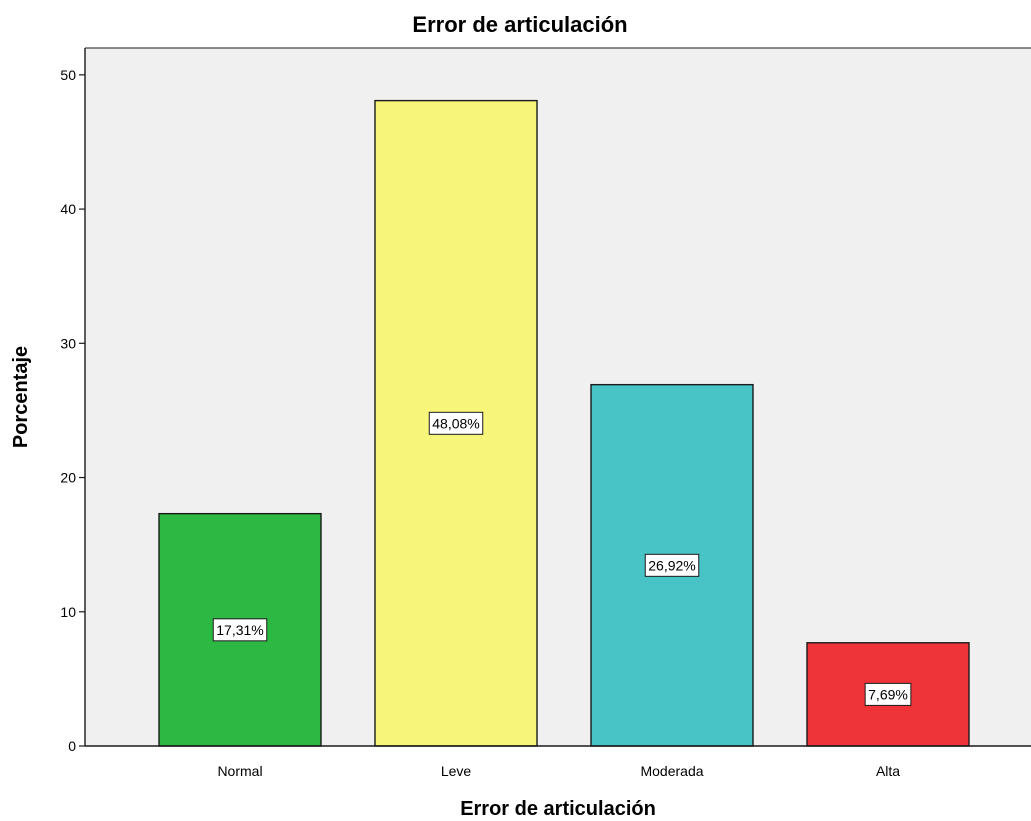  I want to click on data-label-alta: 7,69%, so click(888, 694).